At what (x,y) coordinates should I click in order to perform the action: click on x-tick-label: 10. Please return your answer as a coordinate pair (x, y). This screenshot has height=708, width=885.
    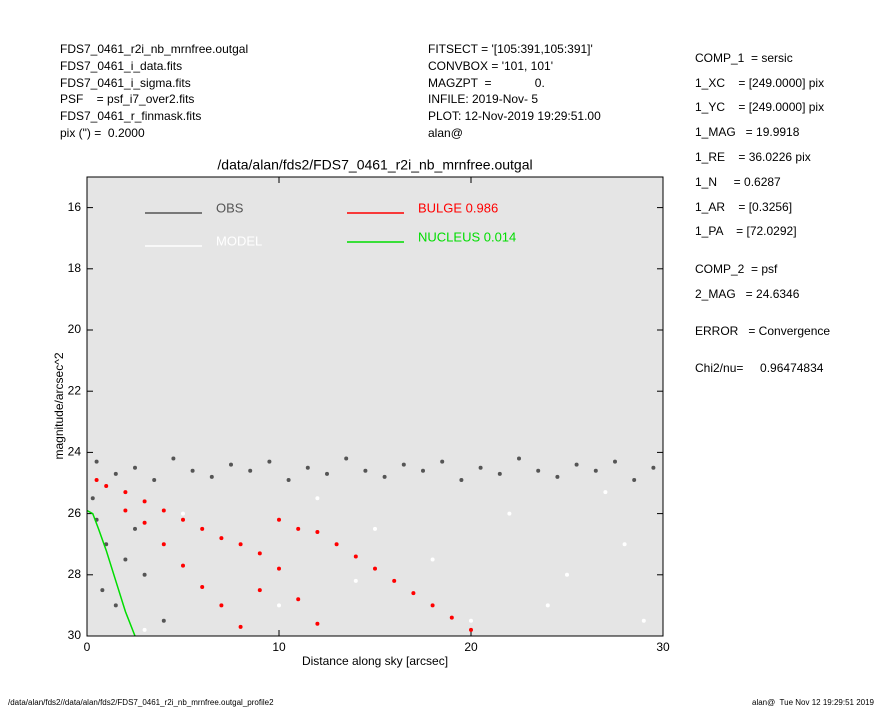
    Looking at the image, I should click on (279, 647).